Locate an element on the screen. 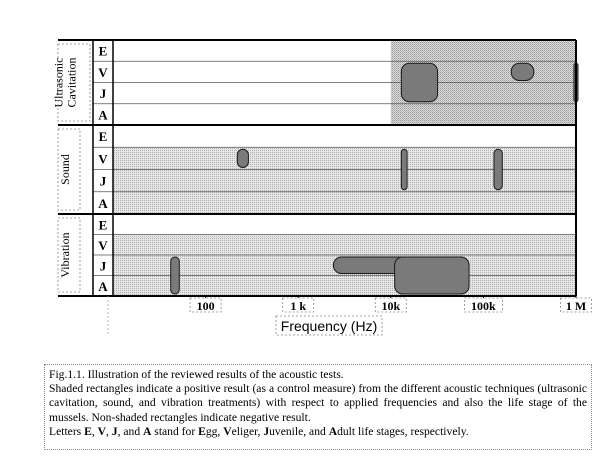 The width and height of the screenshot is (612, 475). group-label-line: Sound is located at coordinates (65, 169).